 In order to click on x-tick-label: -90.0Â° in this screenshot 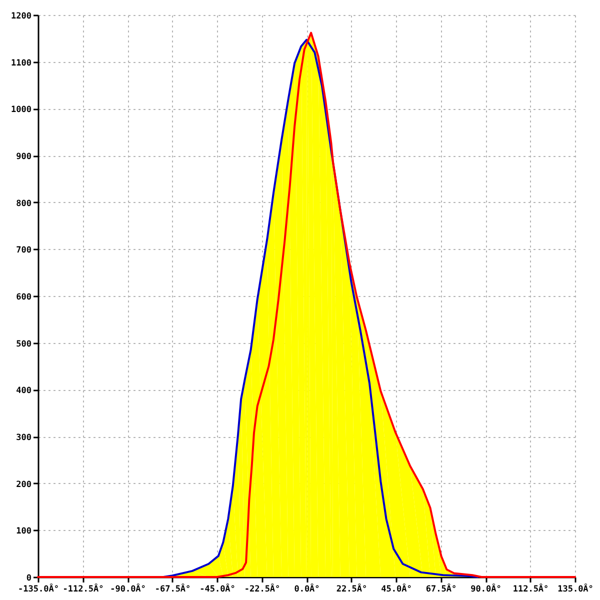, I will do `click(128, 589)`.